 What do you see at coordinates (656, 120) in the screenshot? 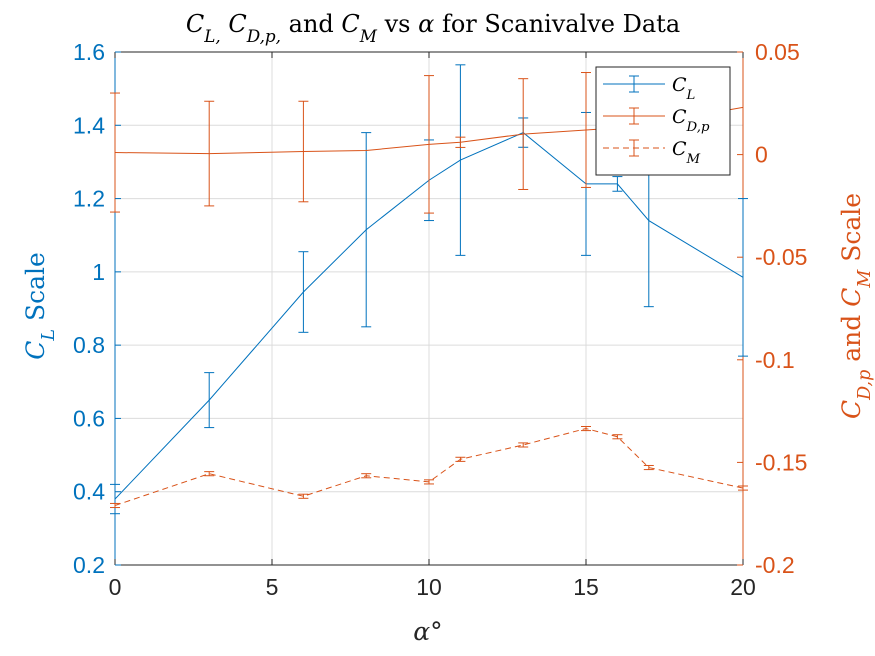
I see `legend-item-cdp: CD,p` at bounding box center [656, 120].